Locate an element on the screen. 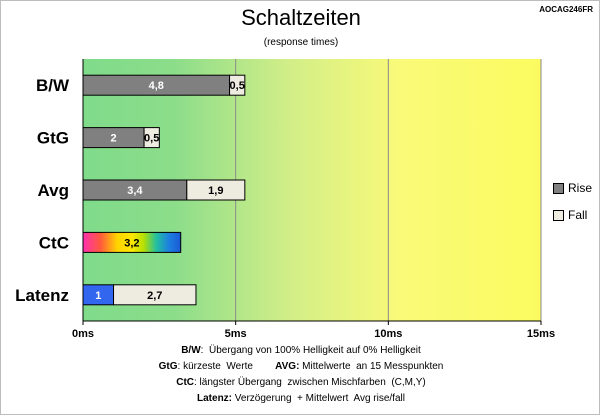  footnote-key-avg: AVG: is located at coordinates (287, 366).